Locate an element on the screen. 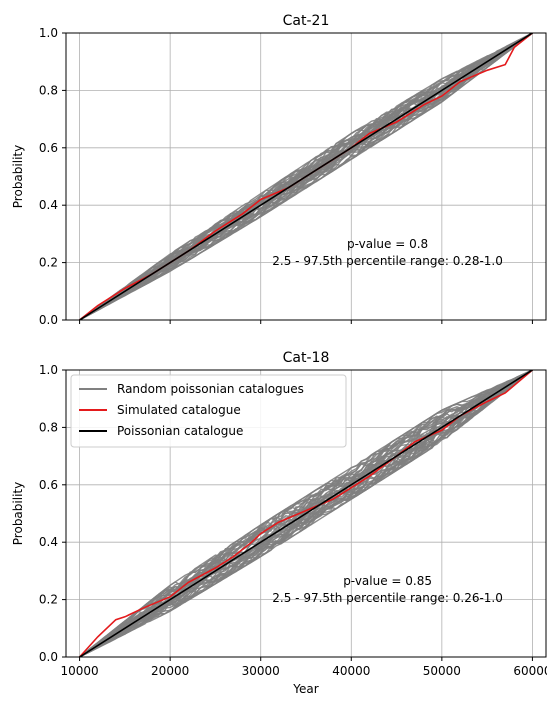  legend-label: Poissonian catalogue is located at coordinates (180, 431).